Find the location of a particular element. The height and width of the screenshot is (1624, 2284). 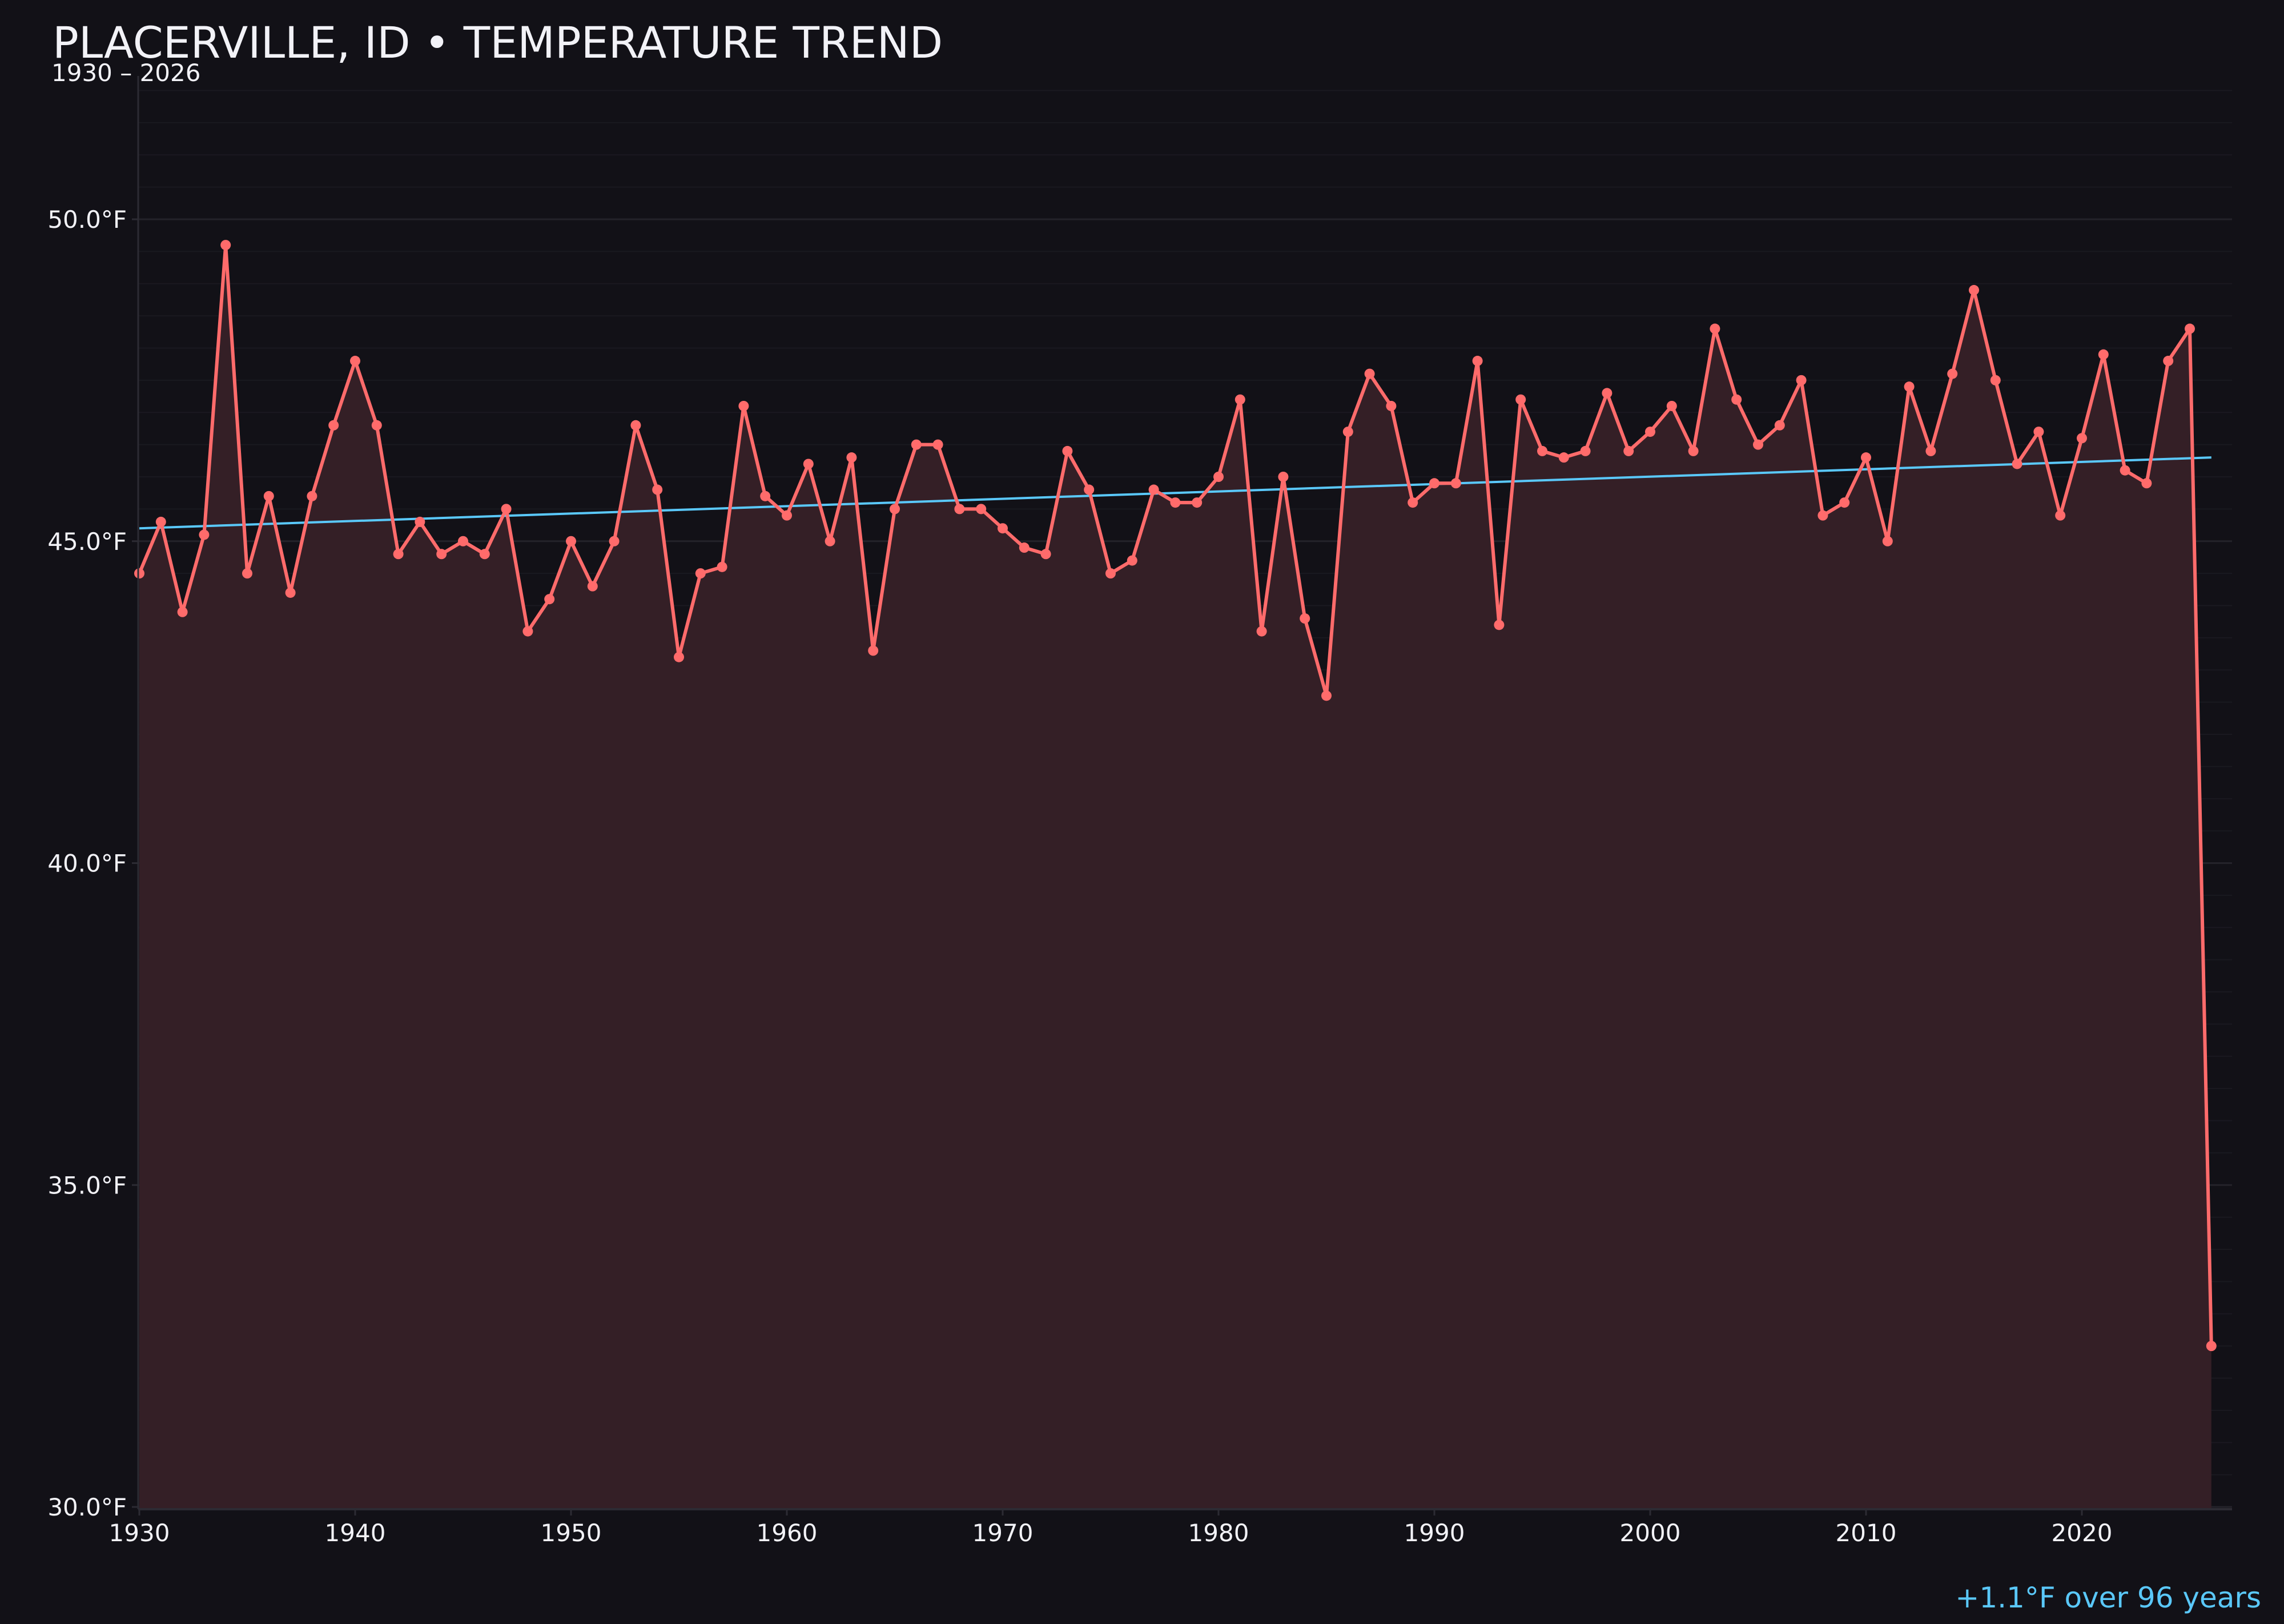

data-point-2024 is located at coordinates (2168, 361).